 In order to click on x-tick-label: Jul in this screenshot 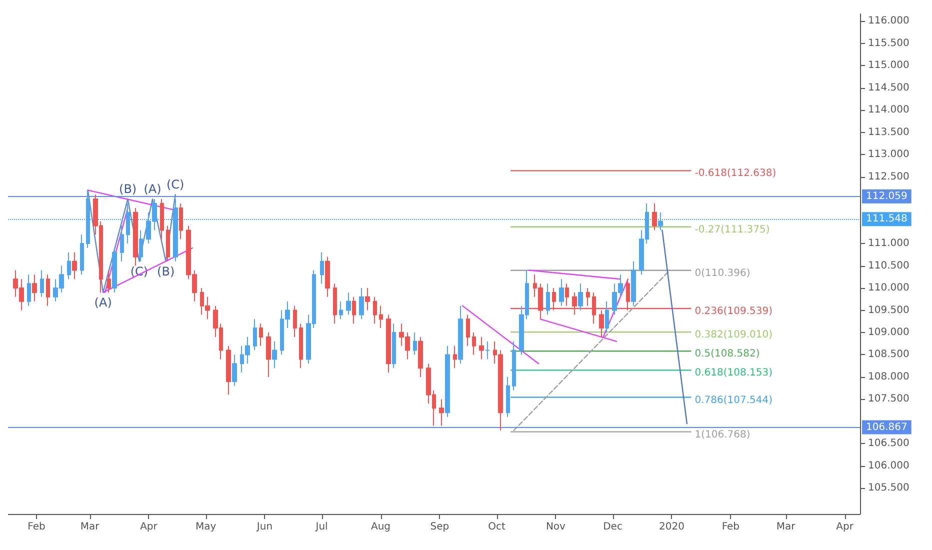, I will do `click(321, 527)`.